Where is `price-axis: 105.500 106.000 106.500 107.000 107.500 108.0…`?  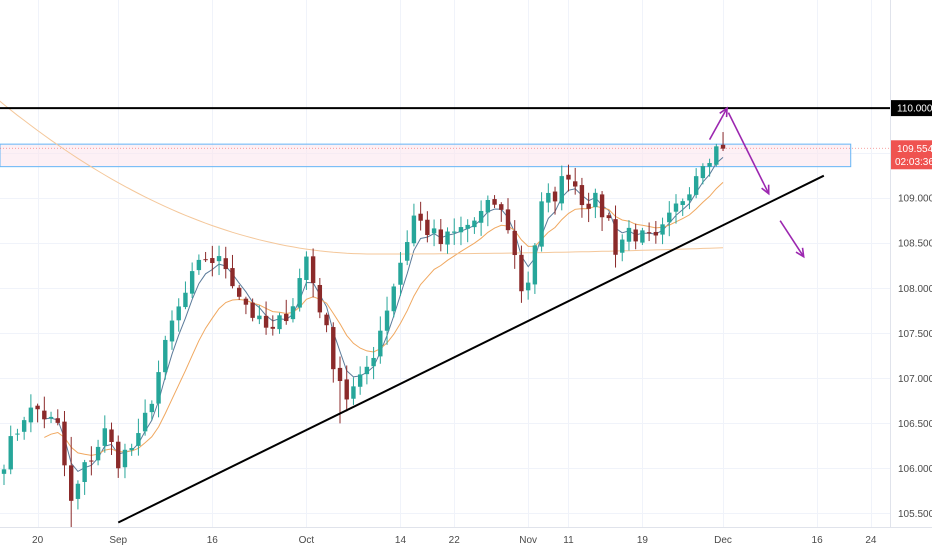
price-axis: 105.500 106.000 106.500 107.000 107.500 108.0… is located at coordinates (915, 334).